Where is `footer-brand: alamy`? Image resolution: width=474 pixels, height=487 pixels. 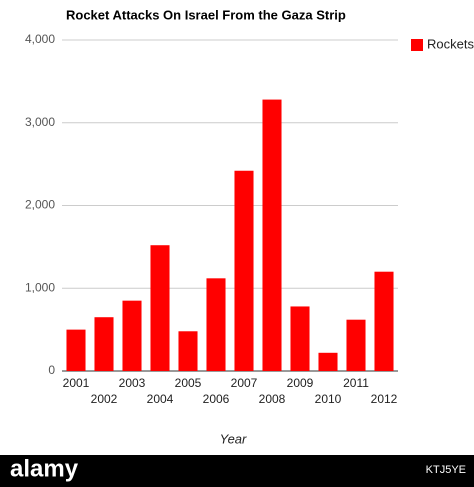 footer-brand: alamy is located at coordinates (44, 468).